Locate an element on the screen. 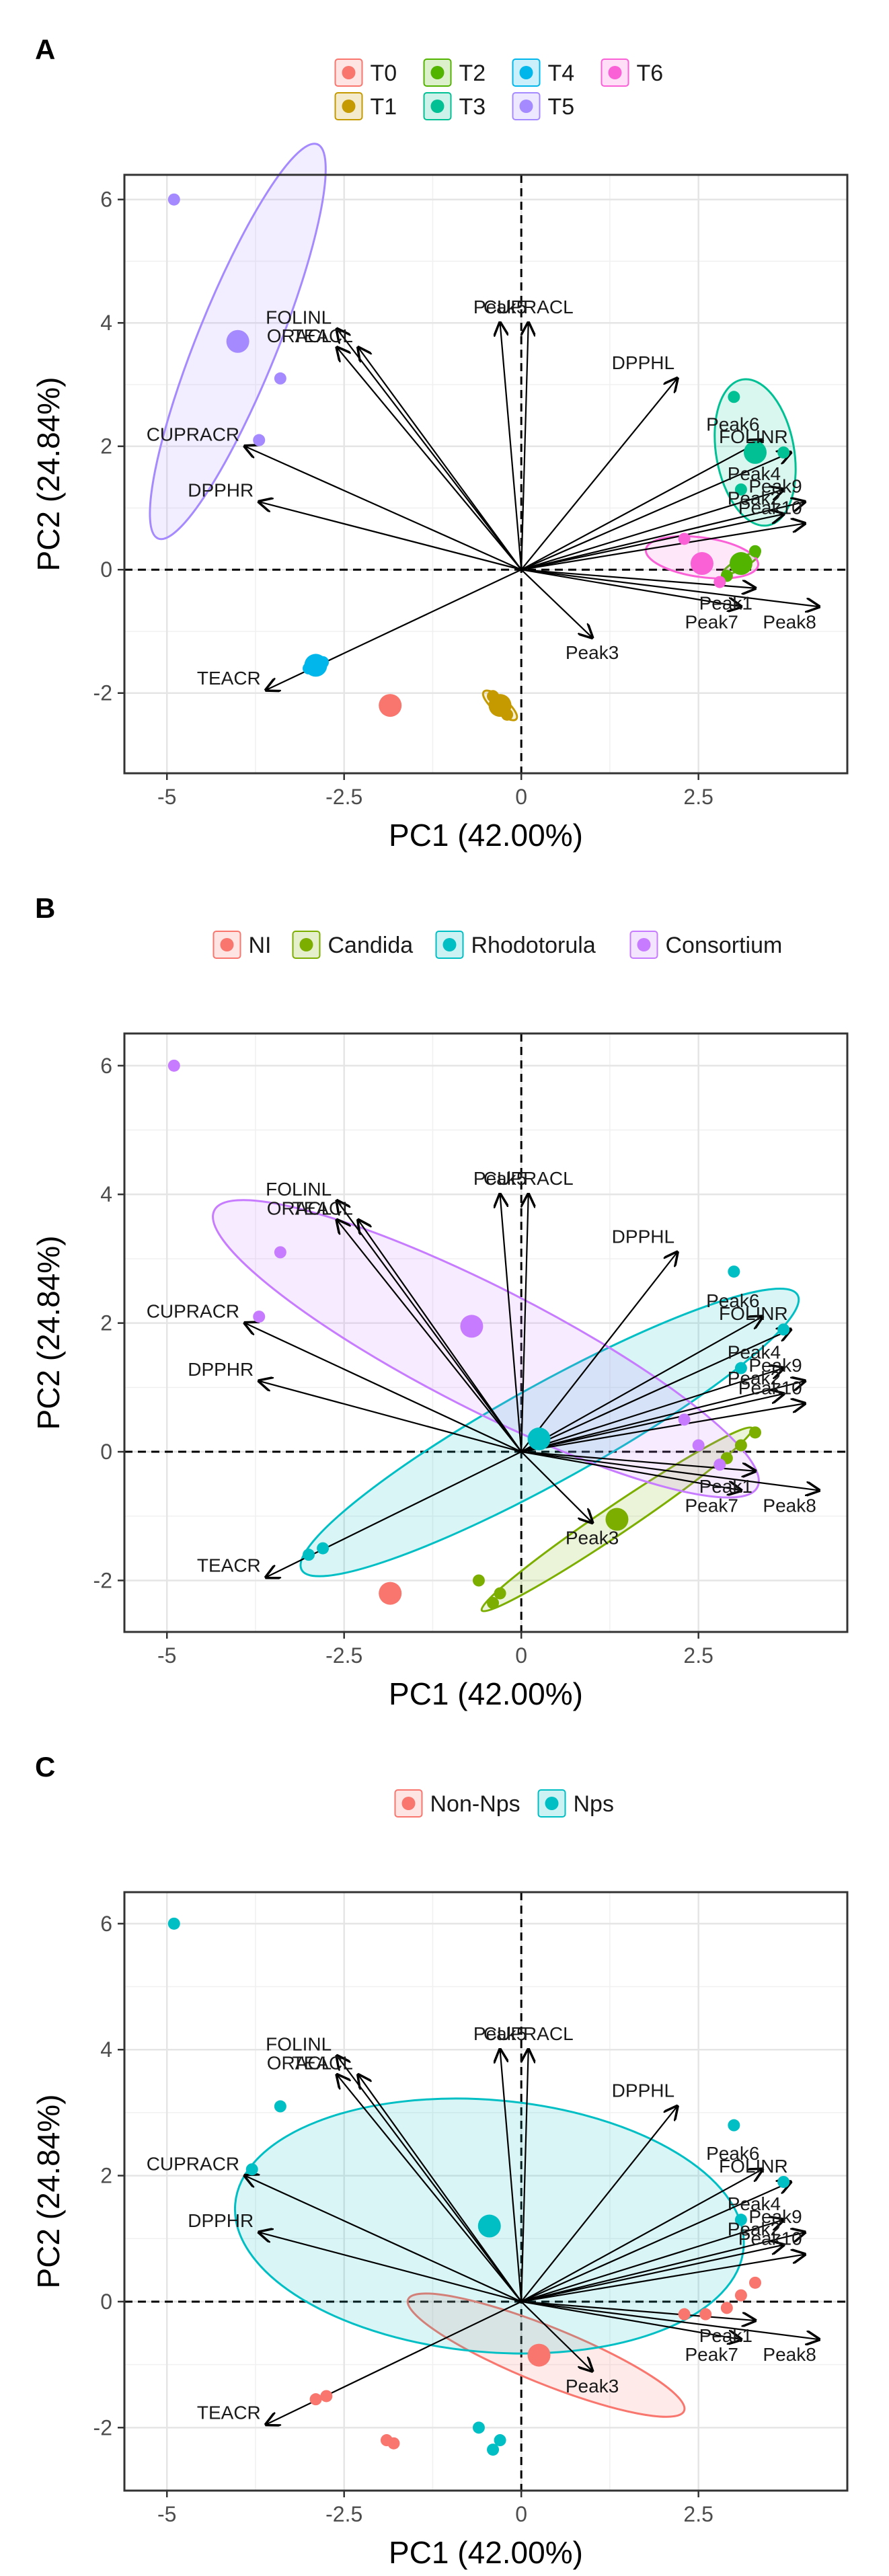  loading-arrow-folinl is located at coordinates (430, 1327).